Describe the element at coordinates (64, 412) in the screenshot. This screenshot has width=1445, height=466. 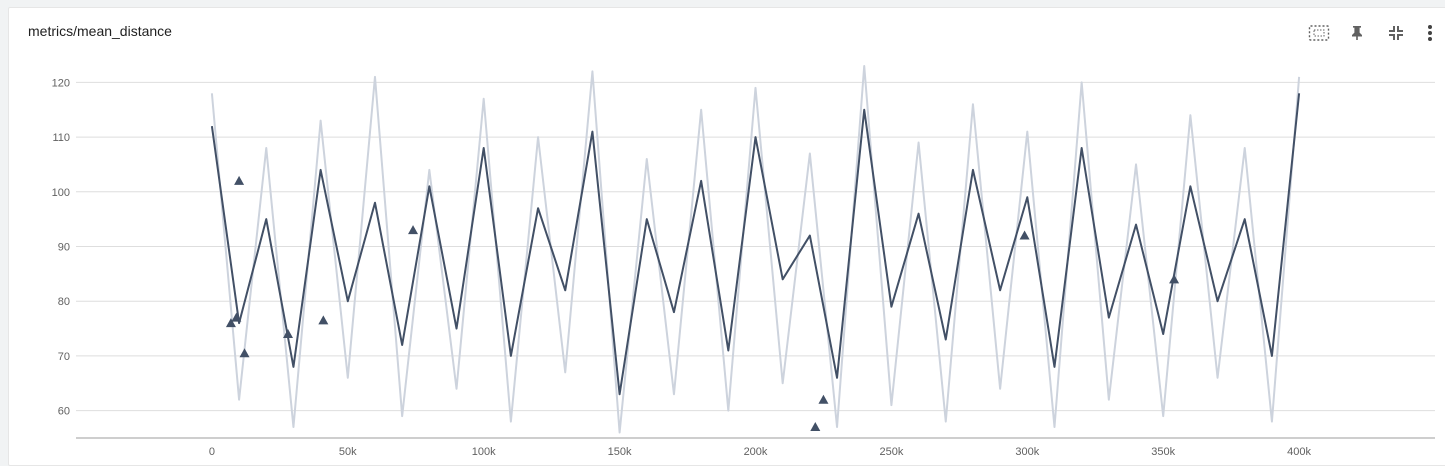
I see `y-tick-label: 60` at that location.